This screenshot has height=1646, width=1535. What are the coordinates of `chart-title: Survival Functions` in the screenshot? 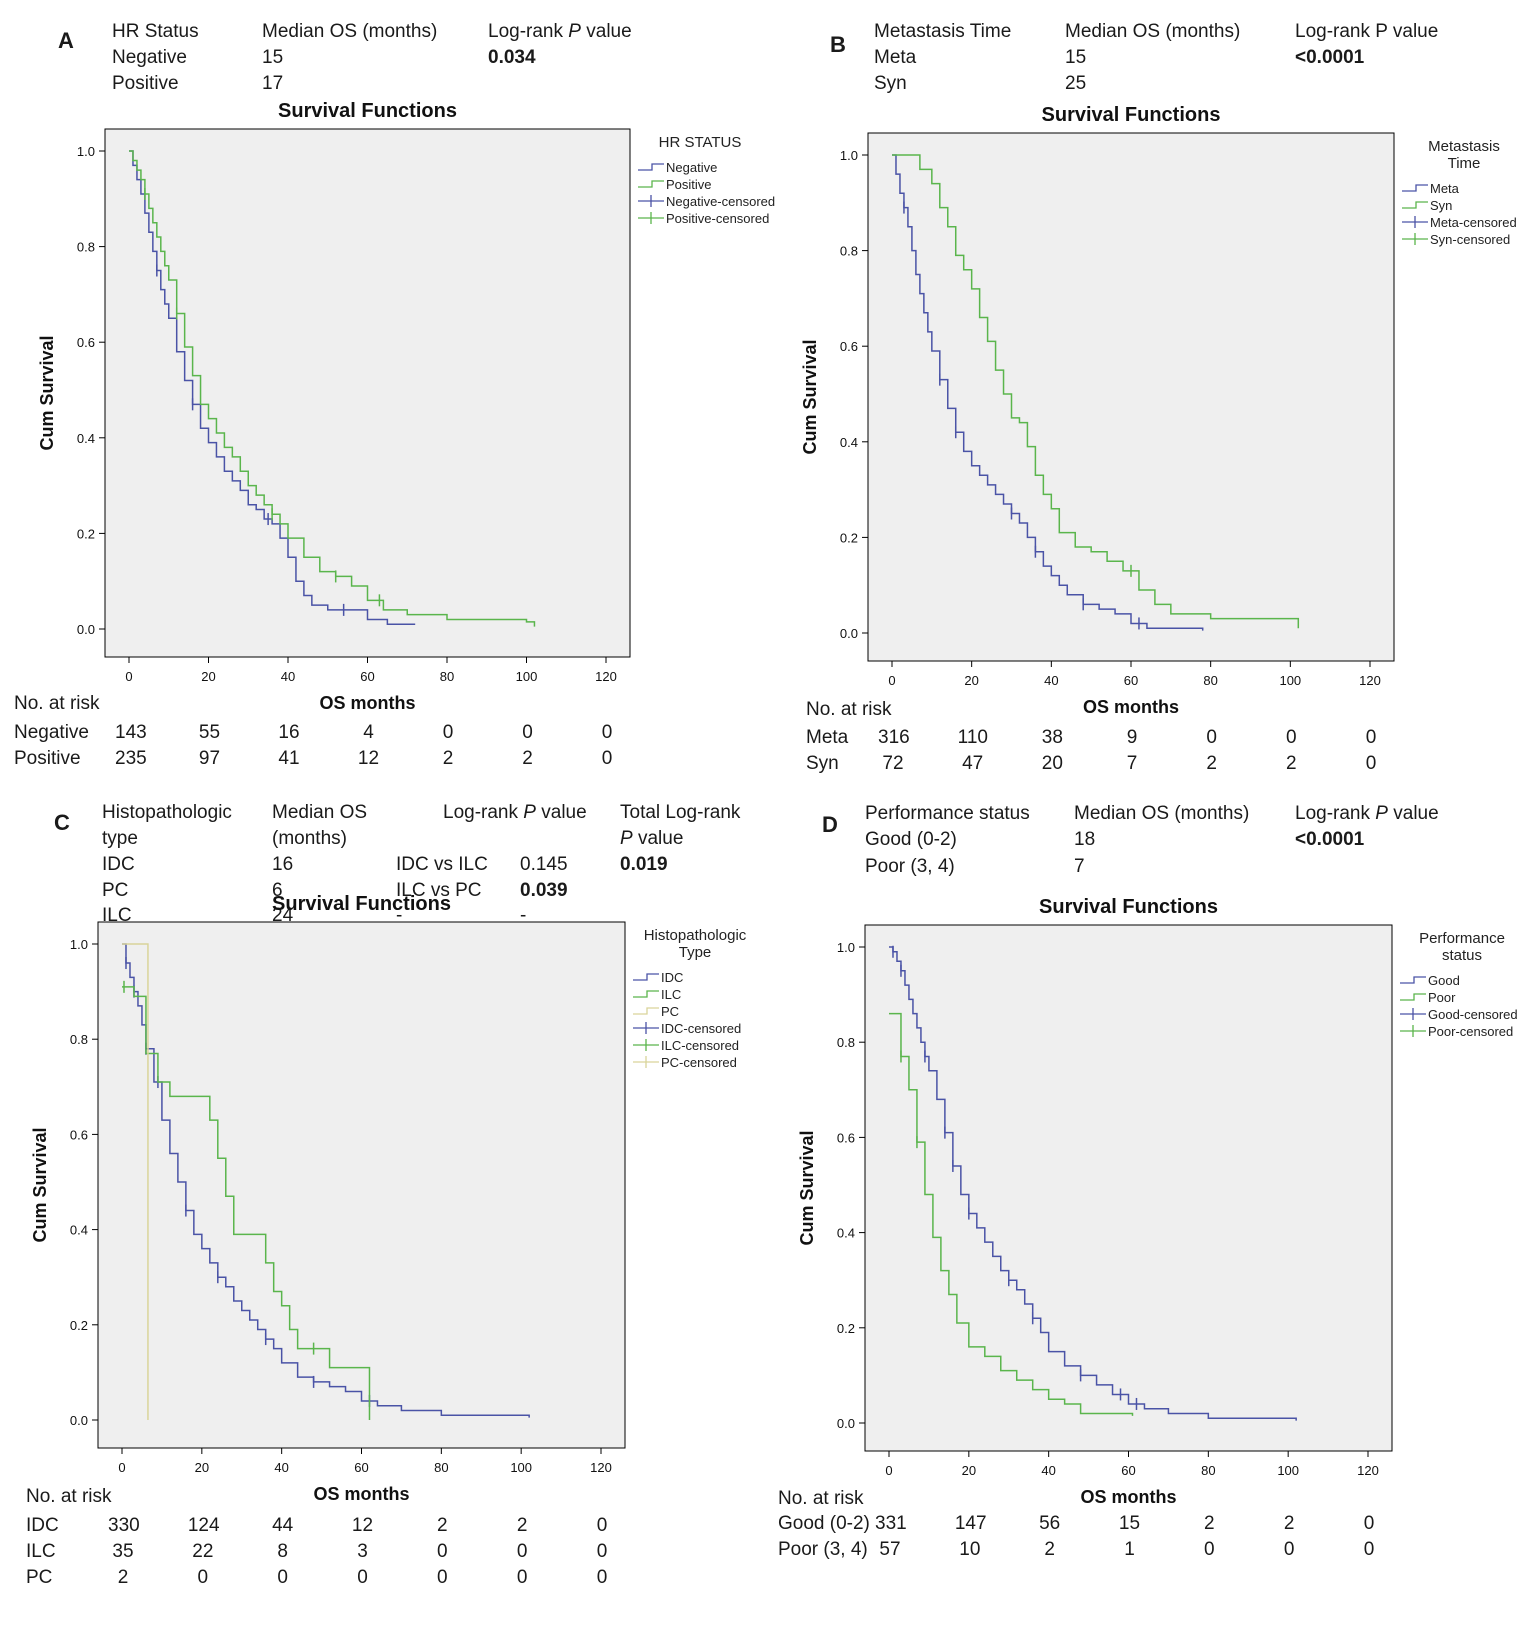 It's located at (1128, 907).